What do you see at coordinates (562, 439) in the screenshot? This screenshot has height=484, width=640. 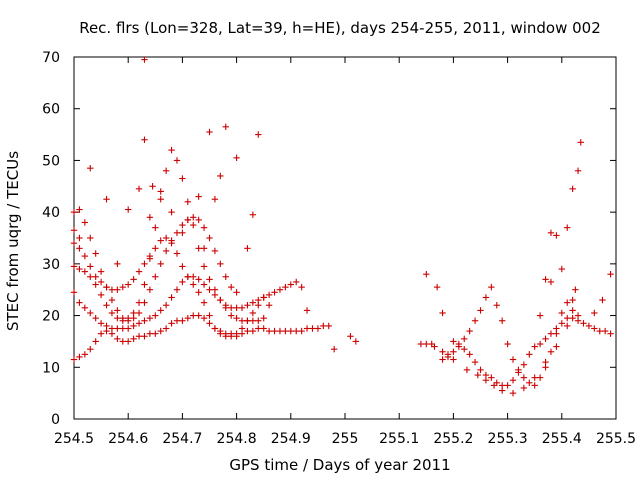 I see `x-tick-label: 255.4` at bounding box center [562, 439].